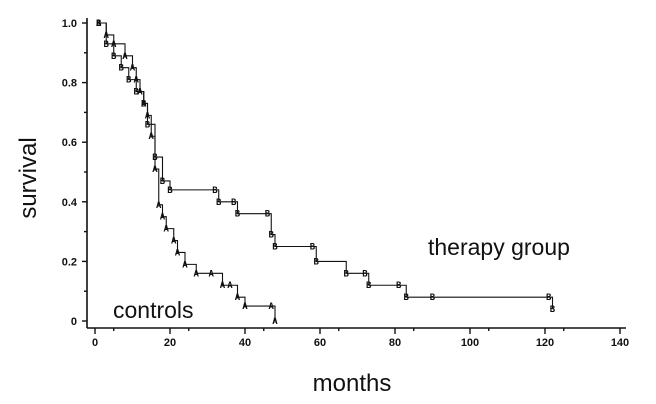 This screenshot has height=404, width=656. I want to click on x-ticks: 0 20 40 60 80 100 120 140, so click(360, 338).